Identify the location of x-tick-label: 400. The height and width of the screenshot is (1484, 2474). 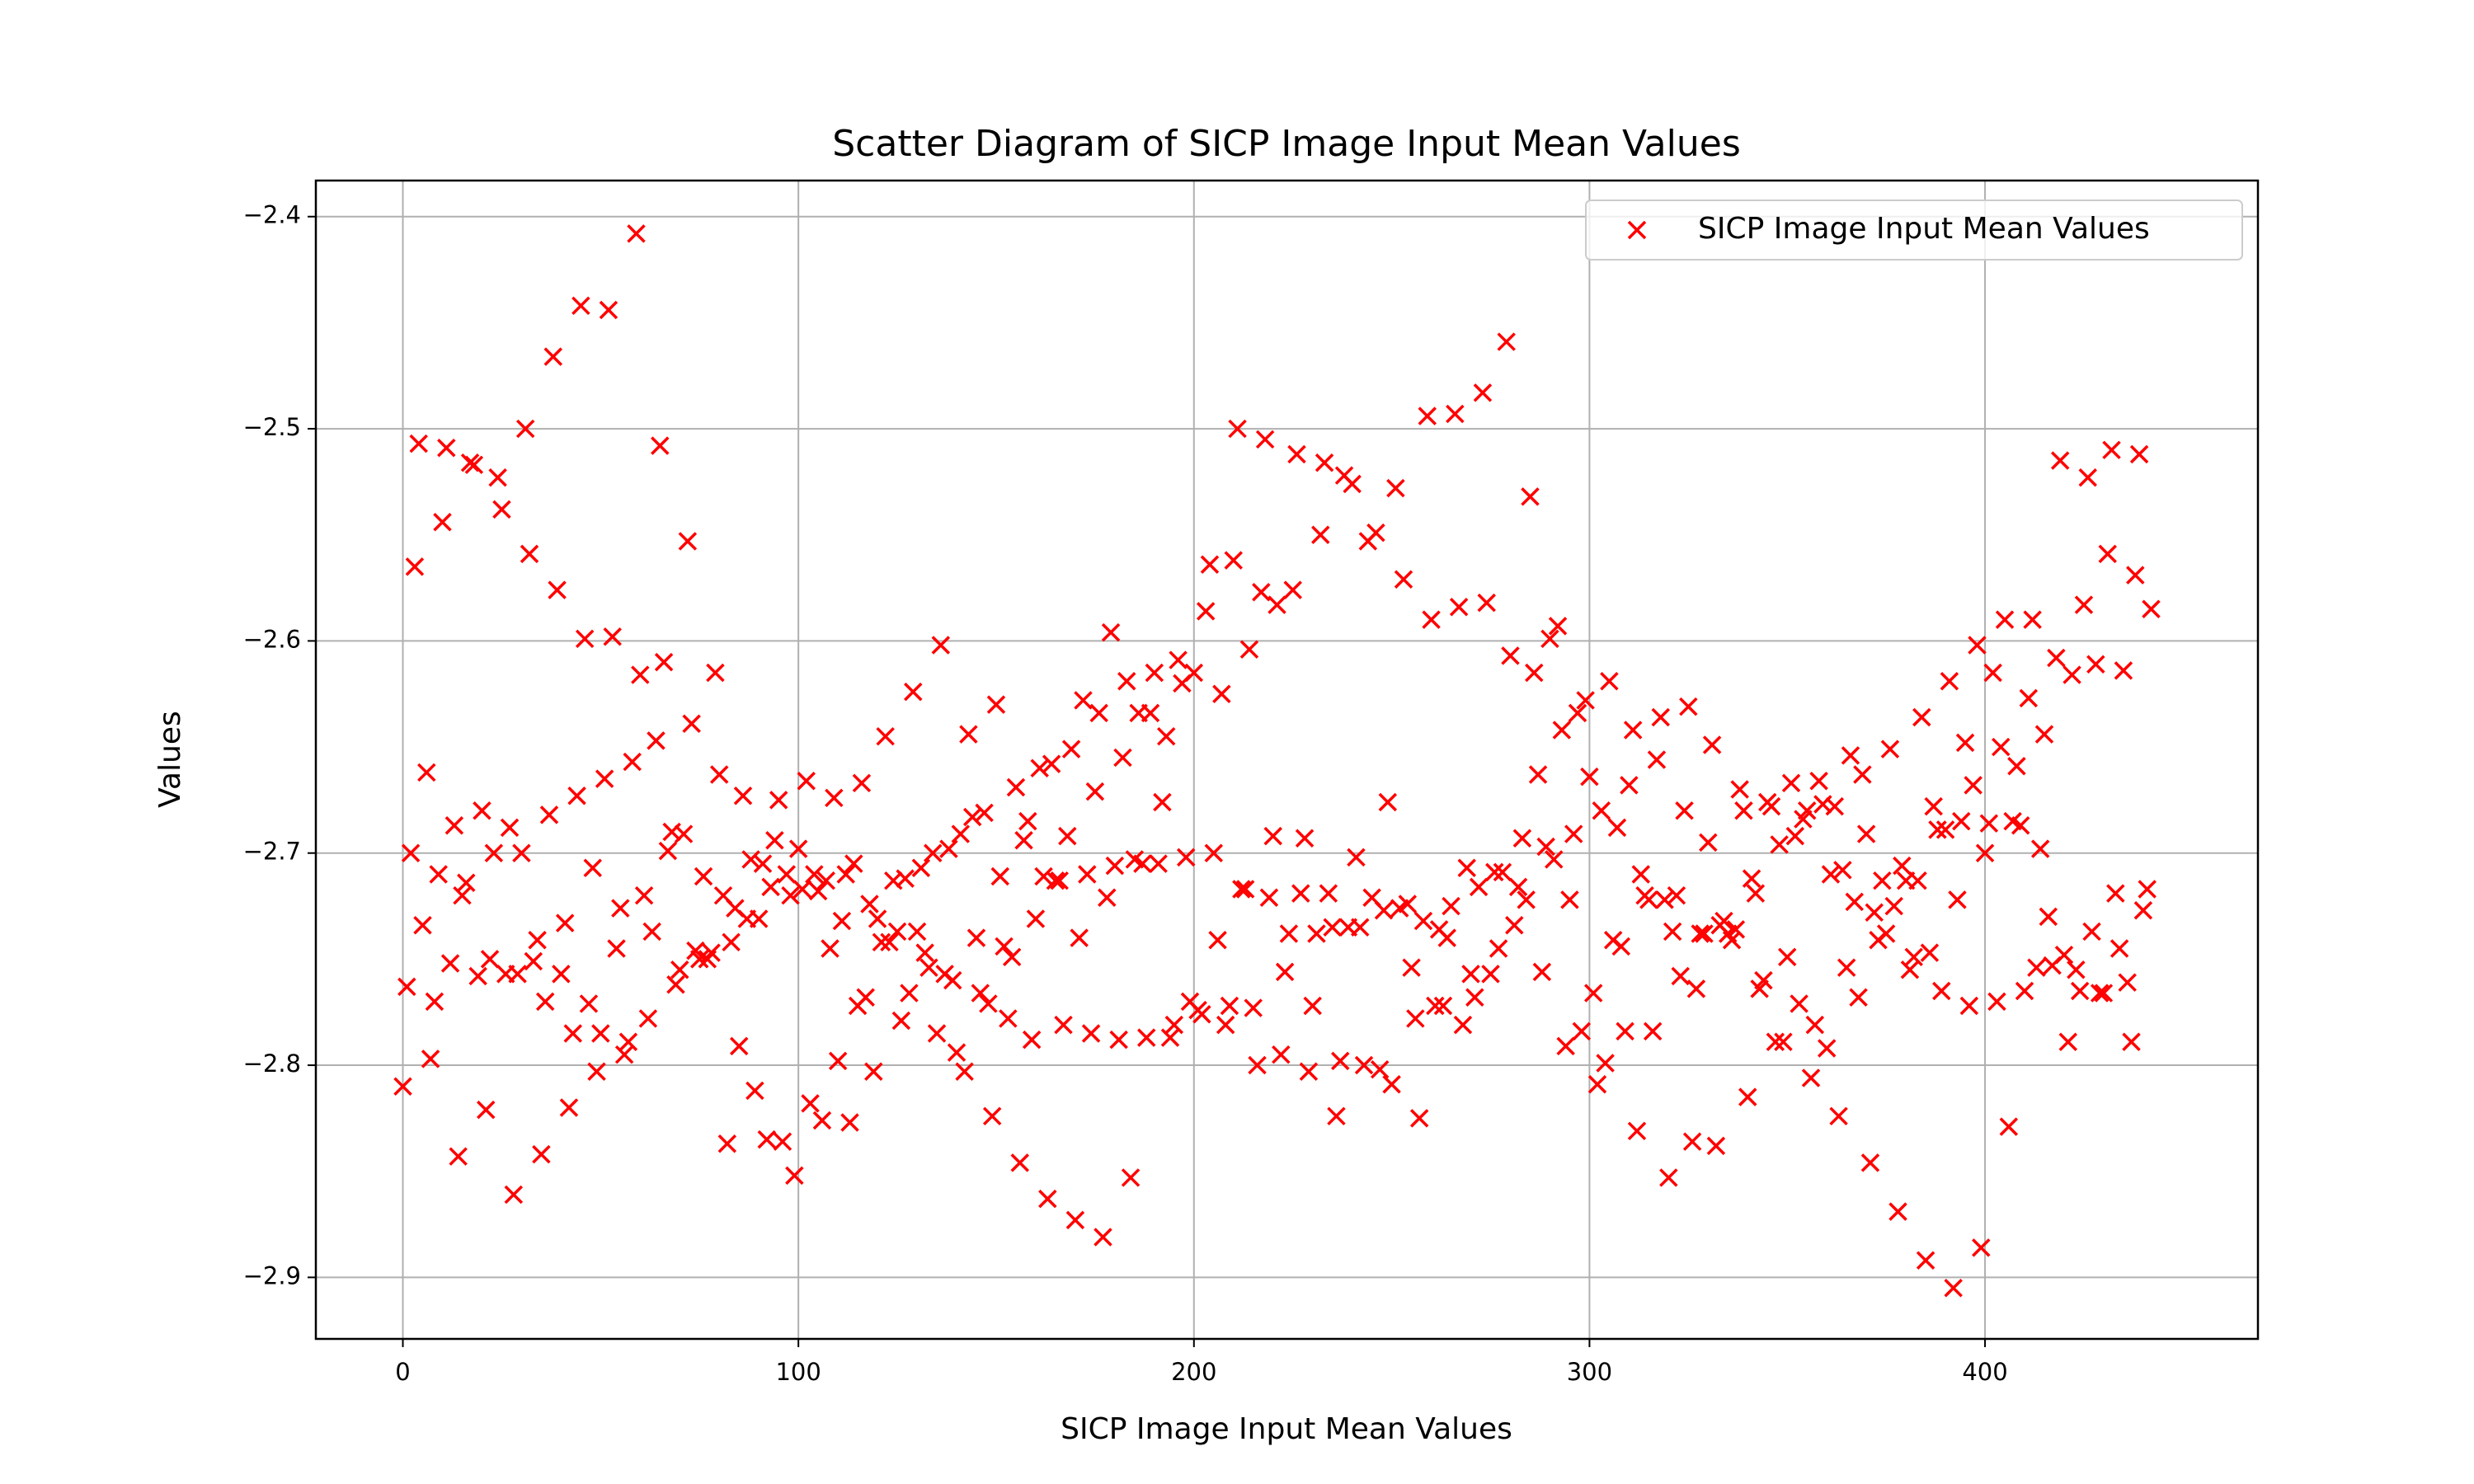
(1984, 1372).